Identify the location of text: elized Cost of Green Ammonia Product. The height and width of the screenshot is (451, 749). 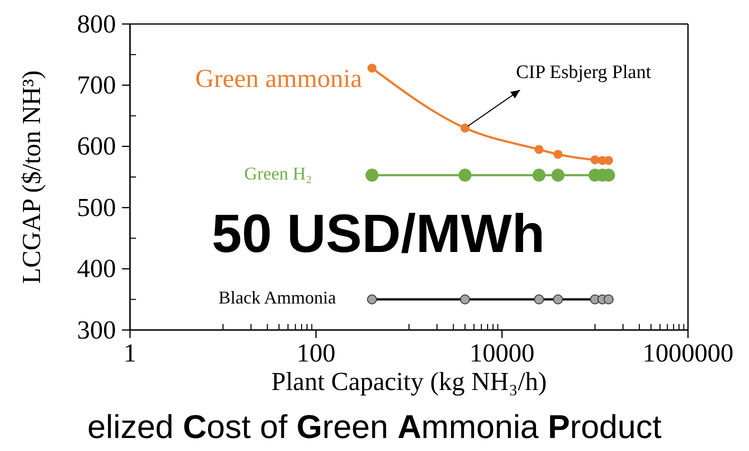
(374, 426).